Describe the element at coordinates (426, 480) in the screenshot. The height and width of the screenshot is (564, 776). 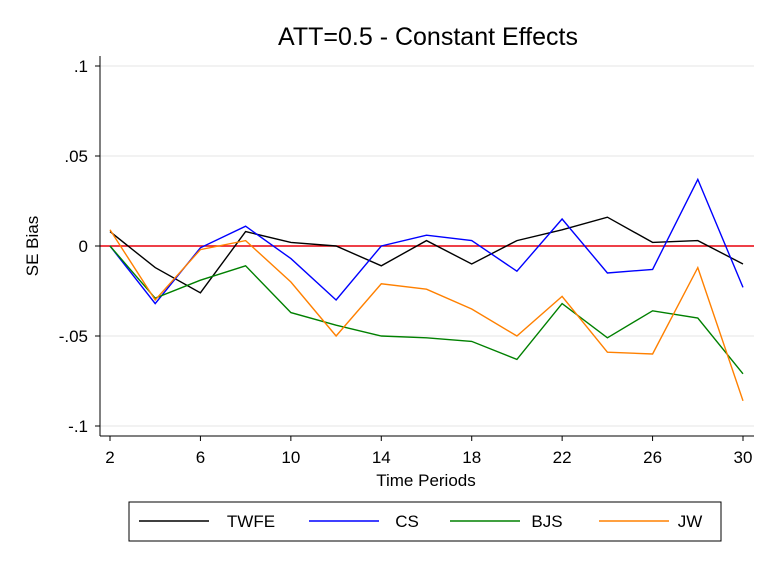
I see `x-axis-title: Time Periods` at that location.